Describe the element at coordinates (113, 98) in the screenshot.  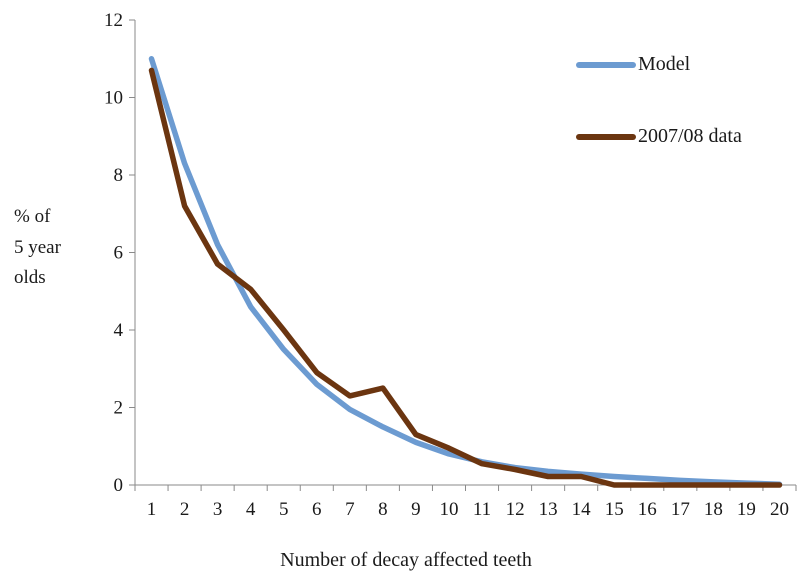
I see `y-tick-label: 10` at that location.